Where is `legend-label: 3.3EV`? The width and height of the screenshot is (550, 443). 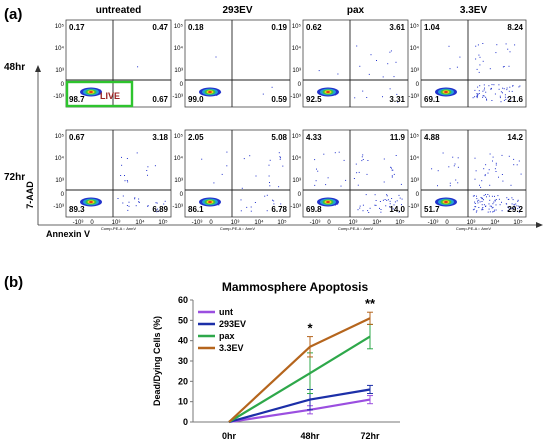 legend-label: 3.3EV is located at coordinates (231, 348).